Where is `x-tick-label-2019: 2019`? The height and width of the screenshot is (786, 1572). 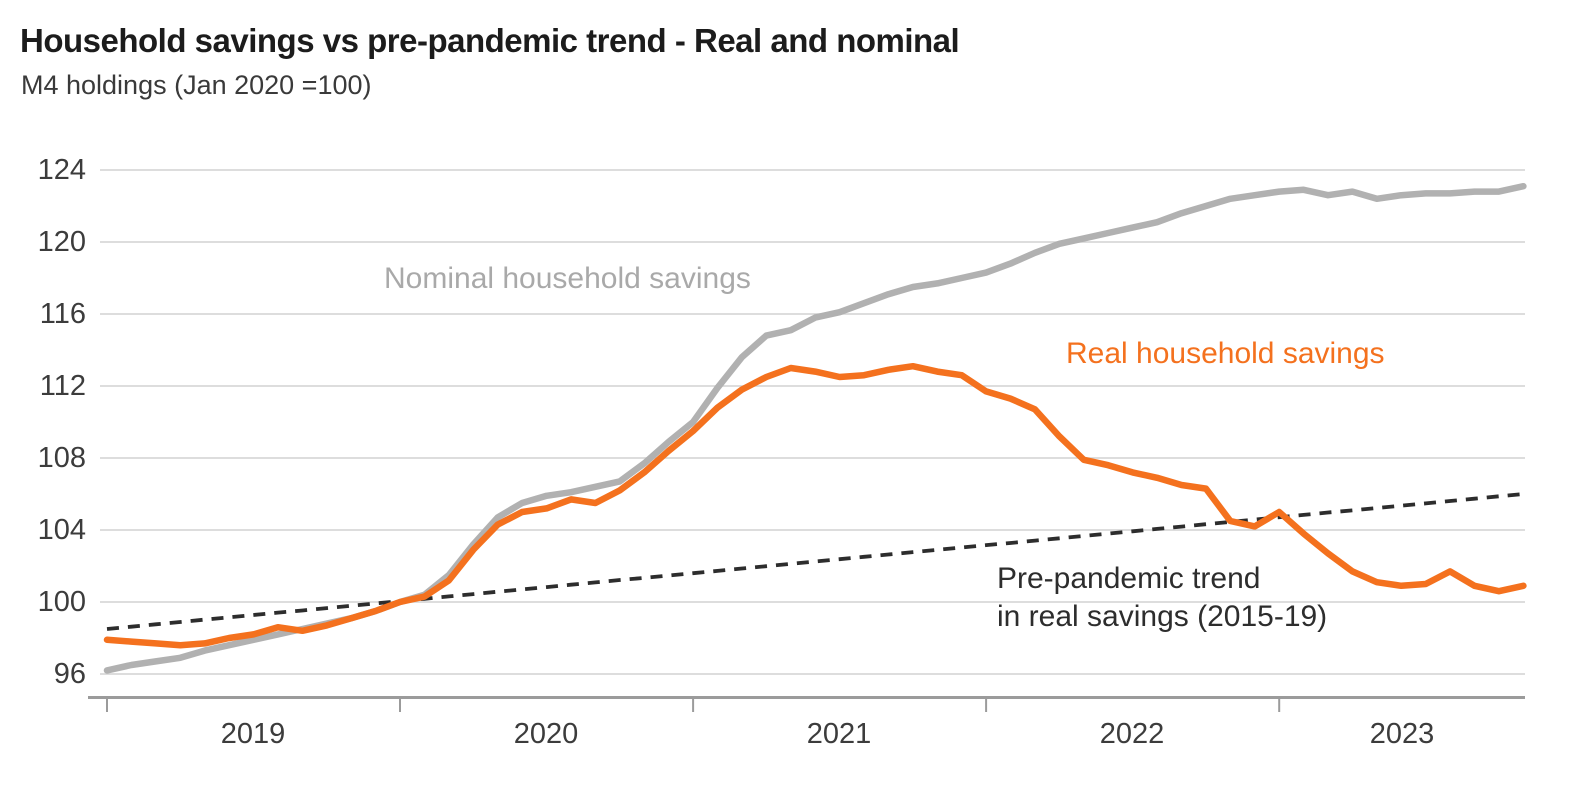
x-tick-label-2019: 2019 is located at coordinates (253, 734).